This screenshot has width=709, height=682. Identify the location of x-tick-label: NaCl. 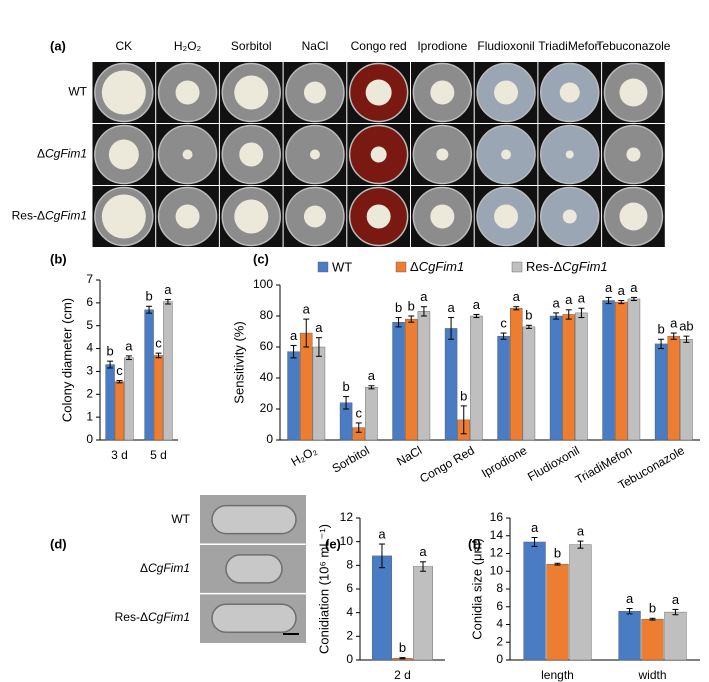
(409, 455).